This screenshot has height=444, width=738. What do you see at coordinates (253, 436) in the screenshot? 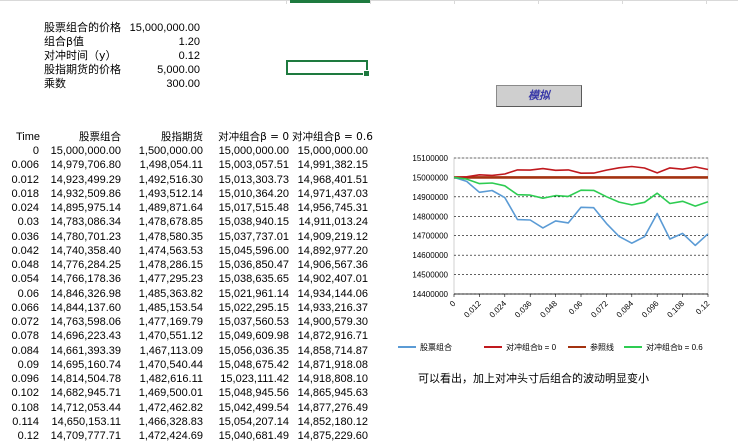
I see `table-cell: 15,040,681.49` at bounding box center [253, 436].